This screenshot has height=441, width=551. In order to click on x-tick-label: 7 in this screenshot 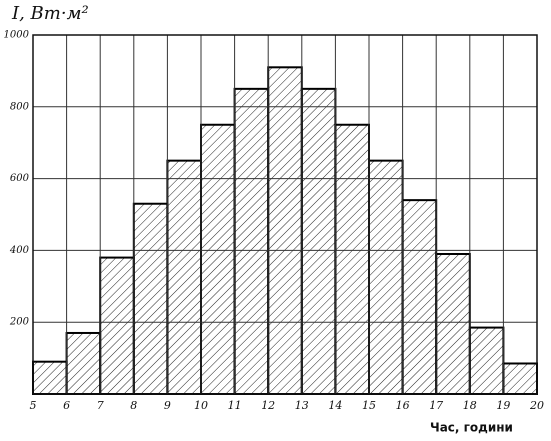, I will do `click(100, 405)`.